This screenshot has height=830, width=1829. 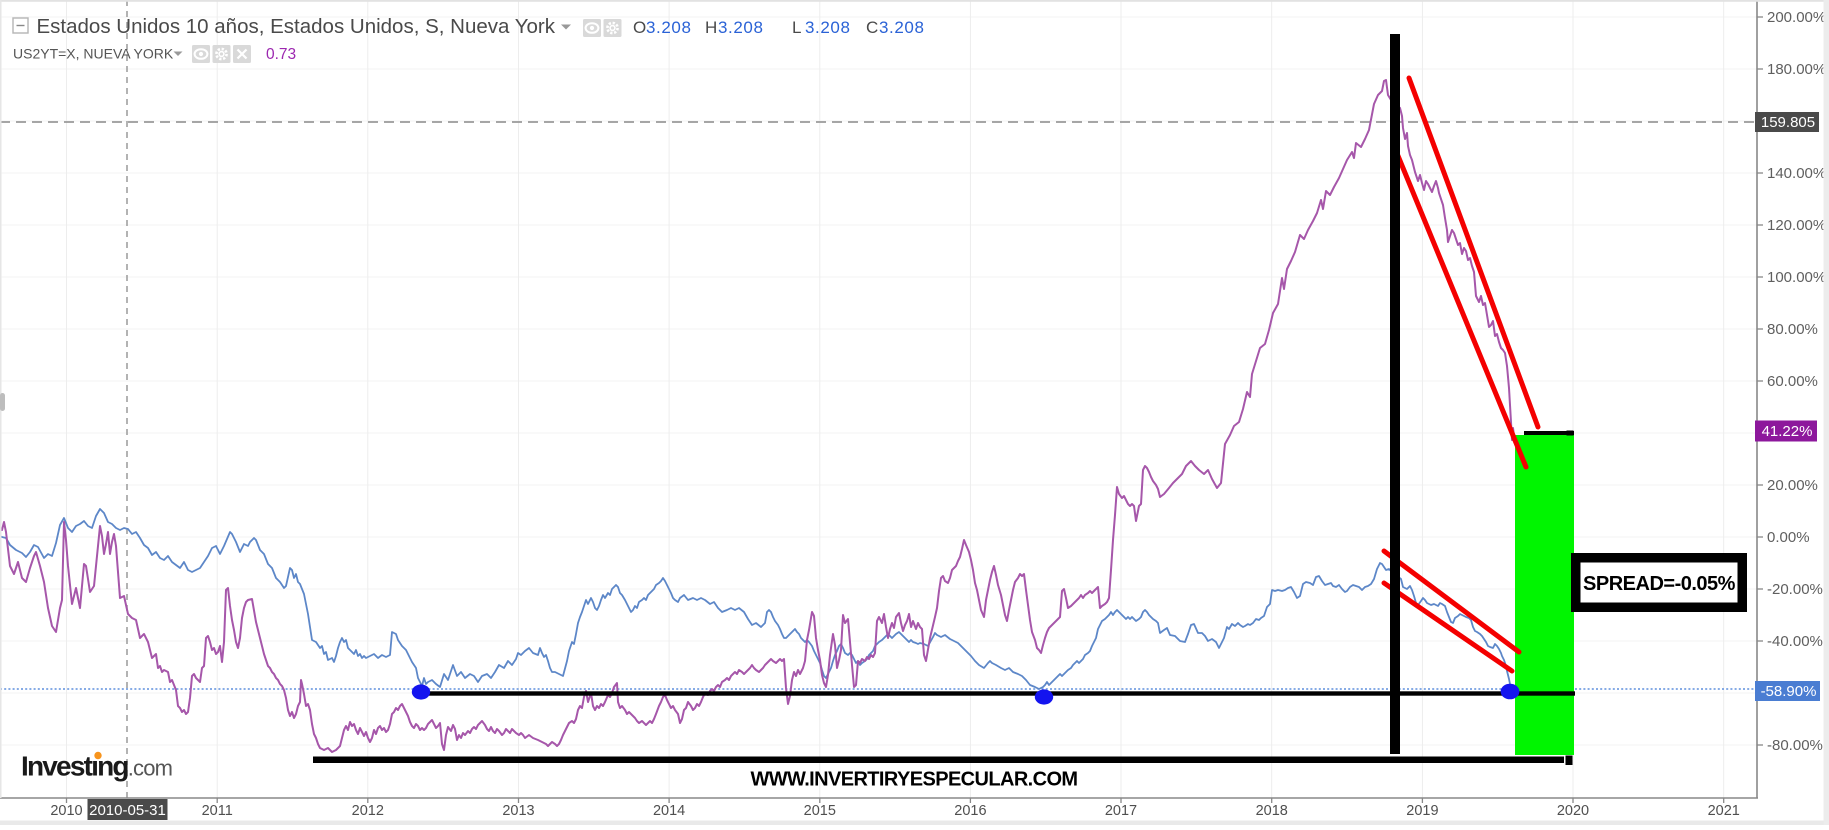 I want to click on svg-text: 2010, so click(x=66, y=811).